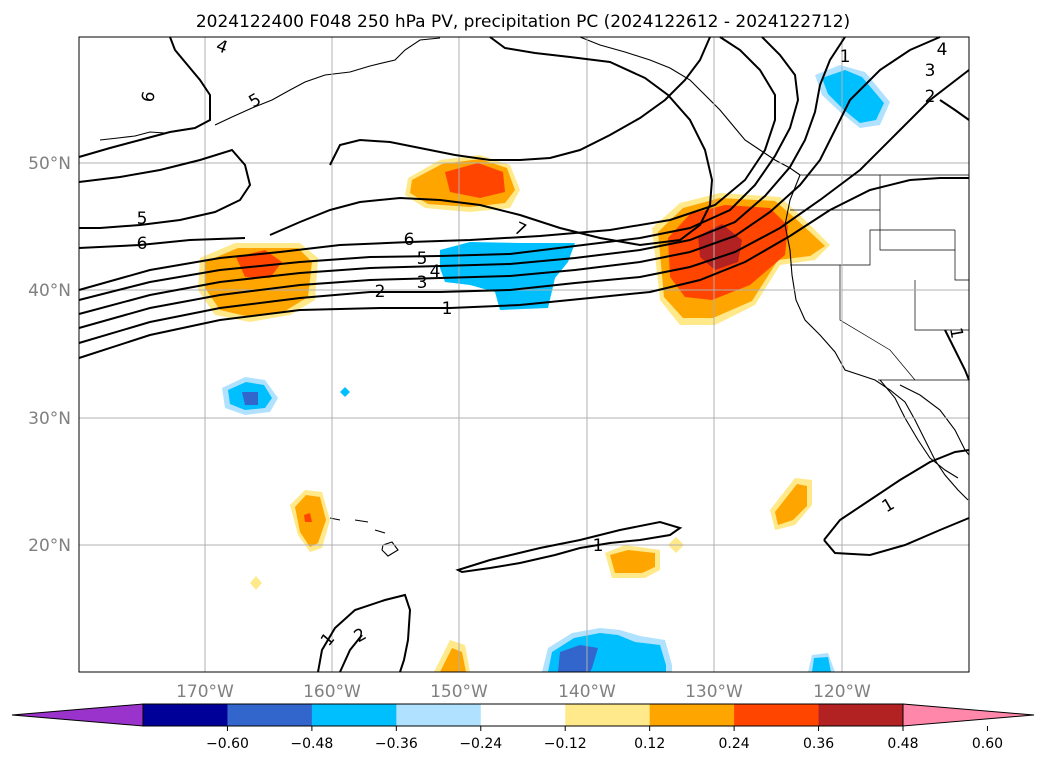  What do you see at coordinates (720, 247) in the screenshot?
I see `precip-cell-43n-130w` at bounding box center [720, 247].